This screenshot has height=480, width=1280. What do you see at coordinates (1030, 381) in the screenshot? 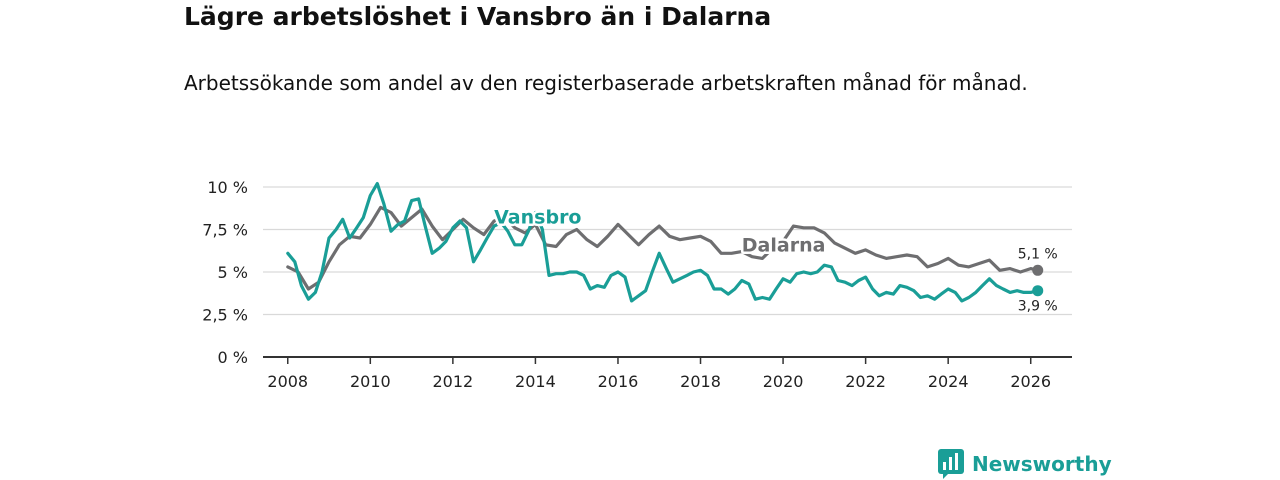
I see `x-tick-label: 2026` at bounding box center [1030, 381].